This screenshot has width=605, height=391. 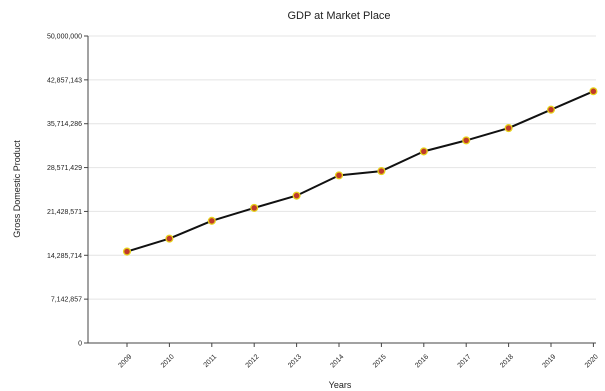 I want to click on chart-title: GDP at Market Place, so click(x=338, y=16).